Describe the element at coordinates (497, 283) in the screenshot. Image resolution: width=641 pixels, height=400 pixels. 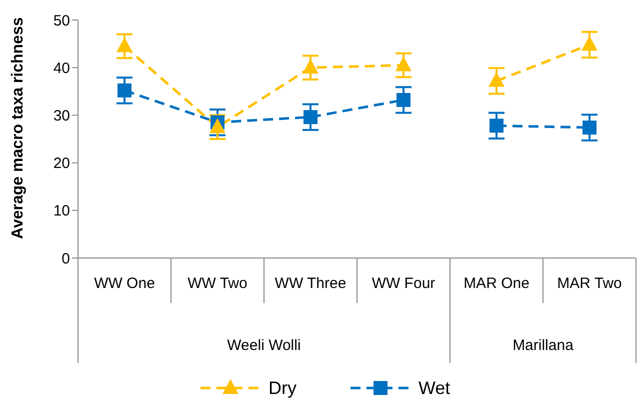
I see `x-tick-label: MAR One` at that location.